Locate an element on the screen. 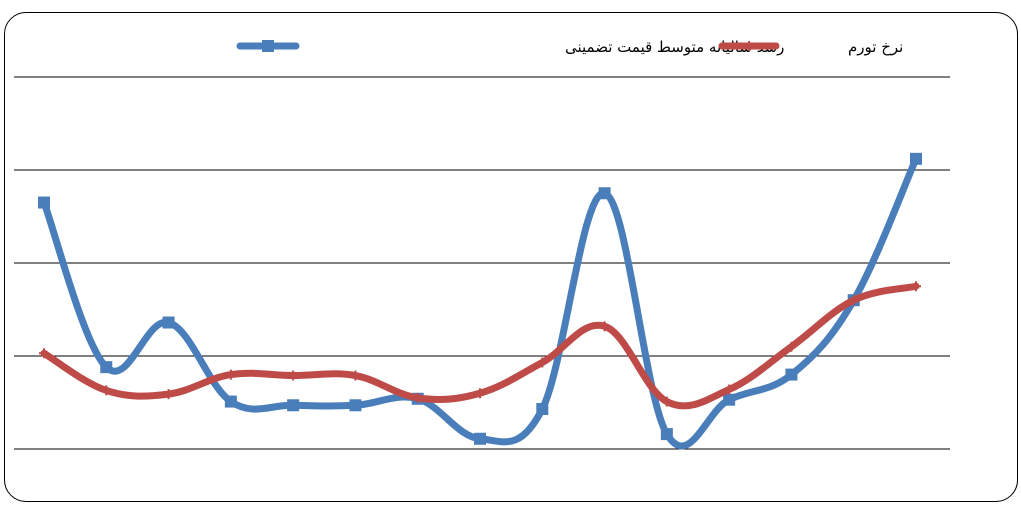 This screenshot has height=505, width=1021. legend-item-inflation: نرخ تورم is located at coordinates (810, 47).